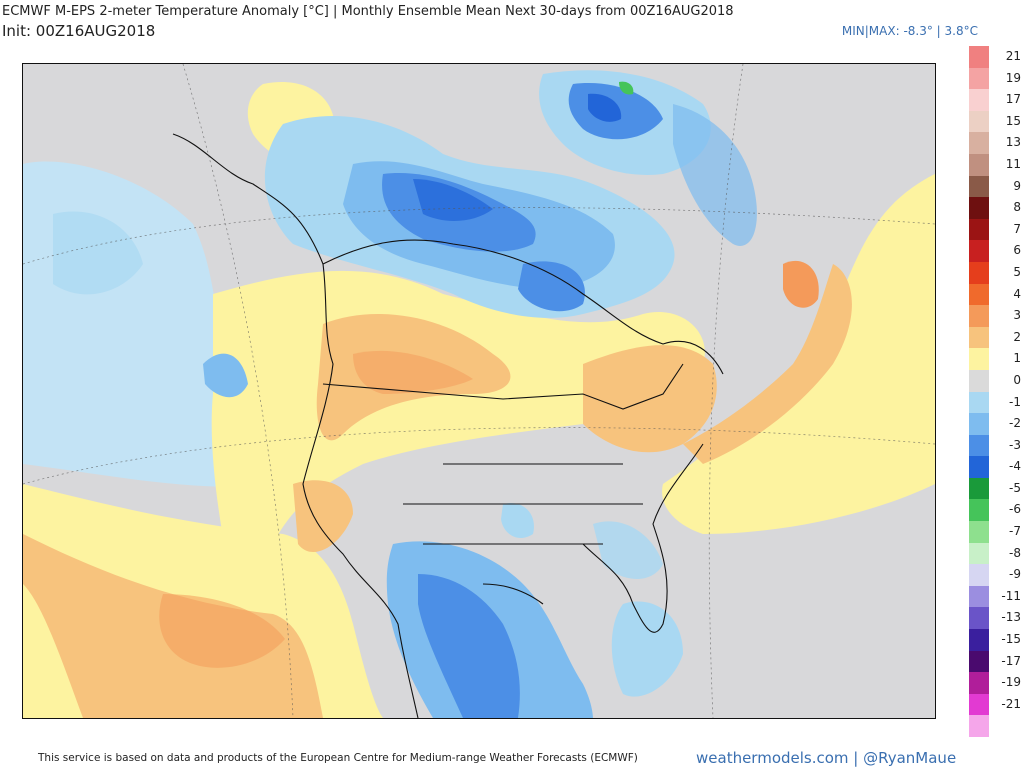 The image size is (1024, 768). What do you see at coordinates (1017, 185) in the screenshot?
I see `legend-label: 9` at bounding box center [1017, 185].